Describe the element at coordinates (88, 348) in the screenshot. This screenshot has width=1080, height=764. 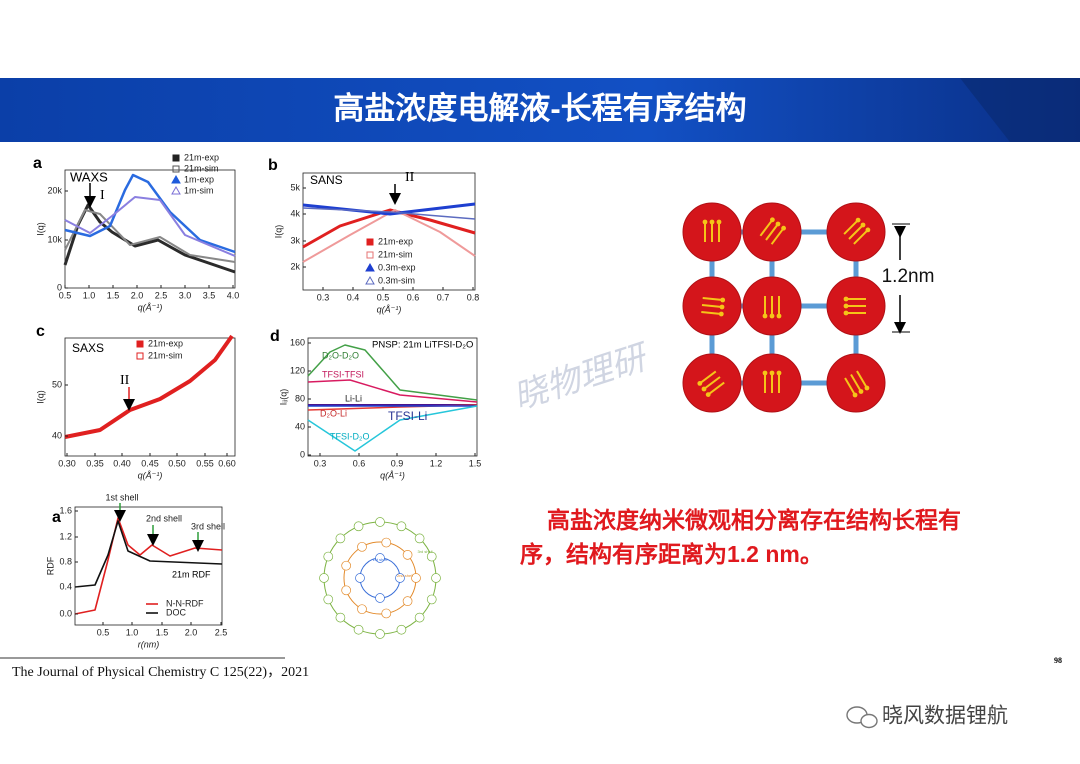
I see `panel-tag: SAXS` at that location.